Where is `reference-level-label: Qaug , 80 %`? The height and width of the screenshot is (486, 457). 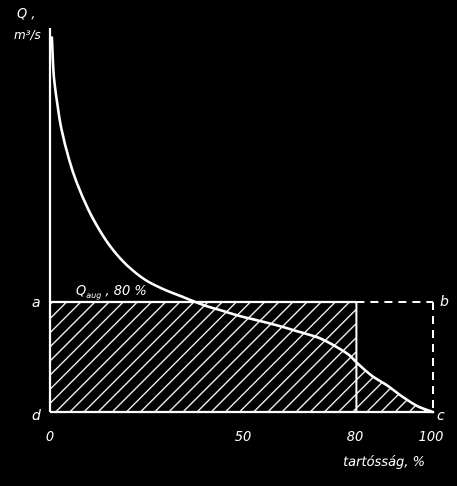 reference-level-label: Qaug , 80 % is located at coordinates (111, 292).